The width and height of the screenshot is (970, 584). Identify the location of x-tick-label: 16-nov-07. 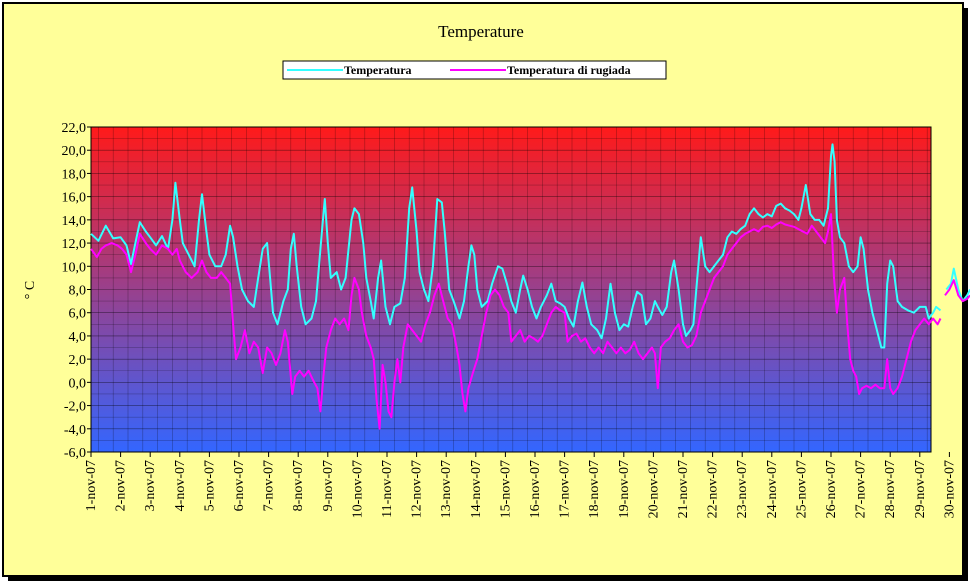
(535, 489).